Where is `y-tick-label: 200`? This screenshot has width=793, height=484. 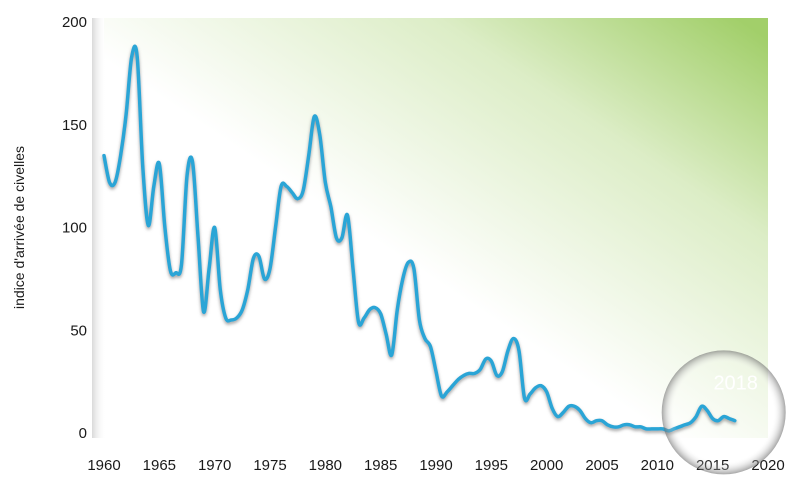
y-tick-label: 200 is located at coordinates (74, 22).